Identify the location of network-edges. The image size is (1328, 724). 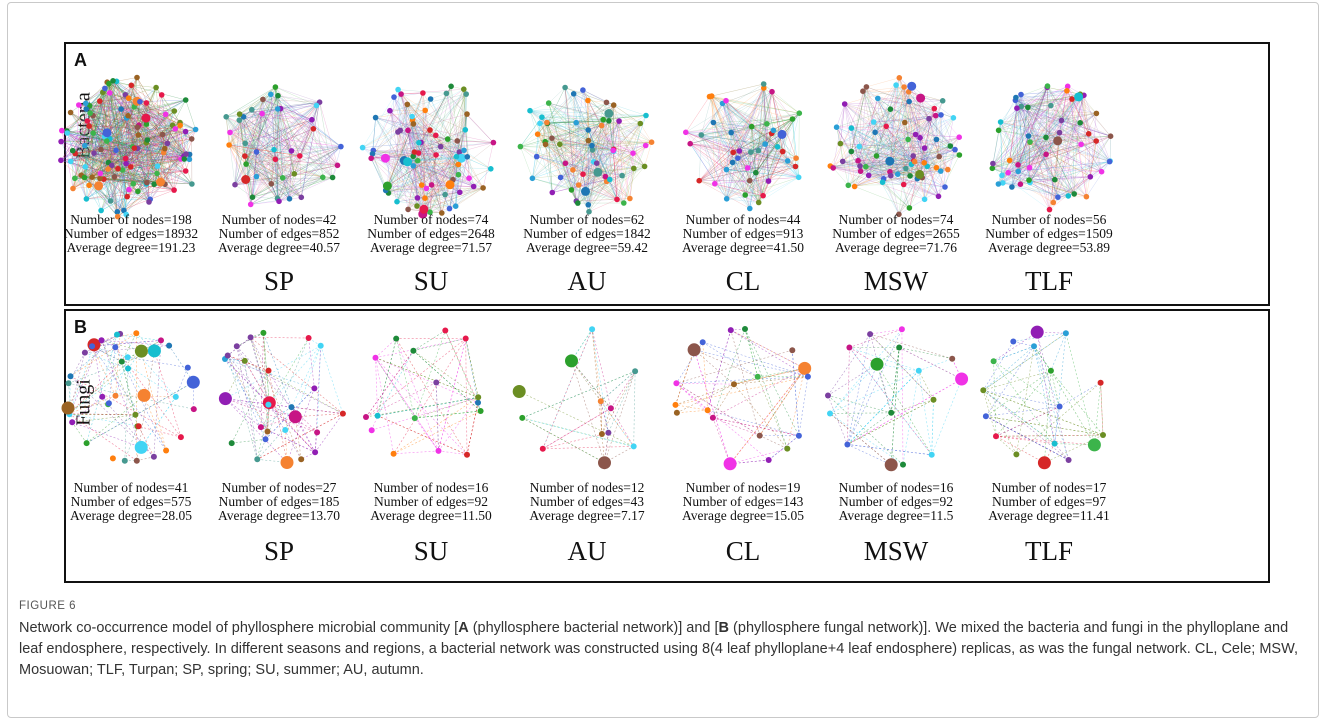
(284, 397).